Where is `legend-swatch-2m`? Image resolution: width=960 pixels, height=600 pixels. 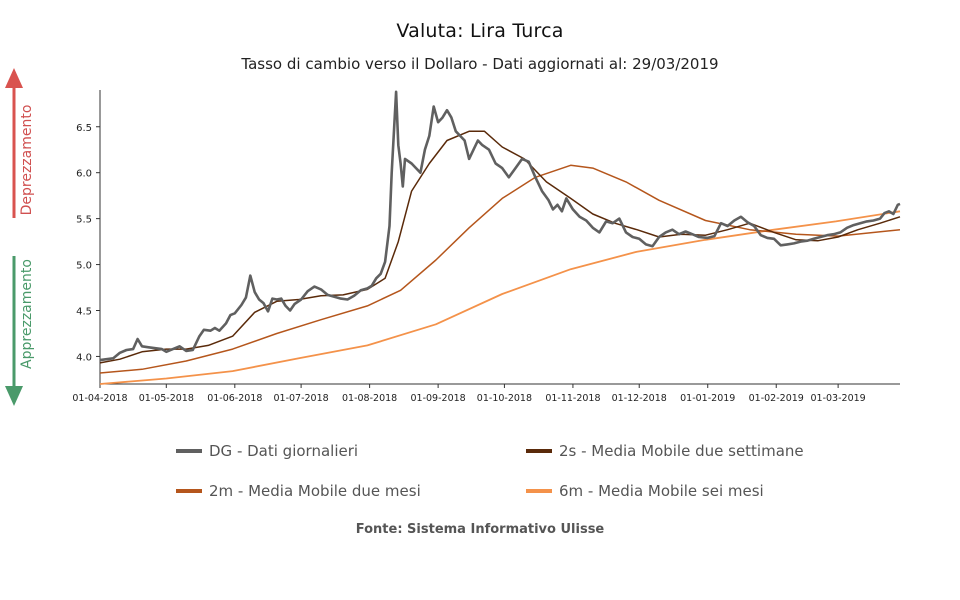
legend-swatch-2m is located at coordinates (189, 491).